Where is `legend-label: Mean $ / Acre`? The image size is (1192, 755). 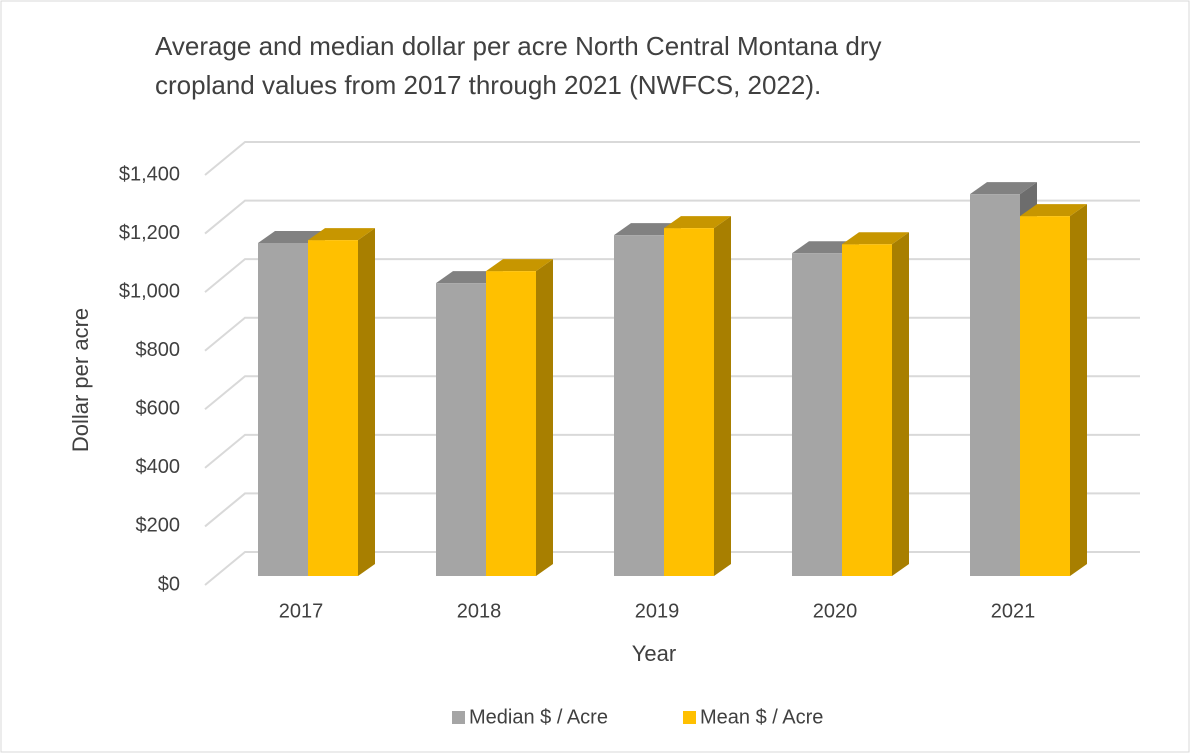 legend-label: Mean $ / Acre is located at coordinates (761, 717).